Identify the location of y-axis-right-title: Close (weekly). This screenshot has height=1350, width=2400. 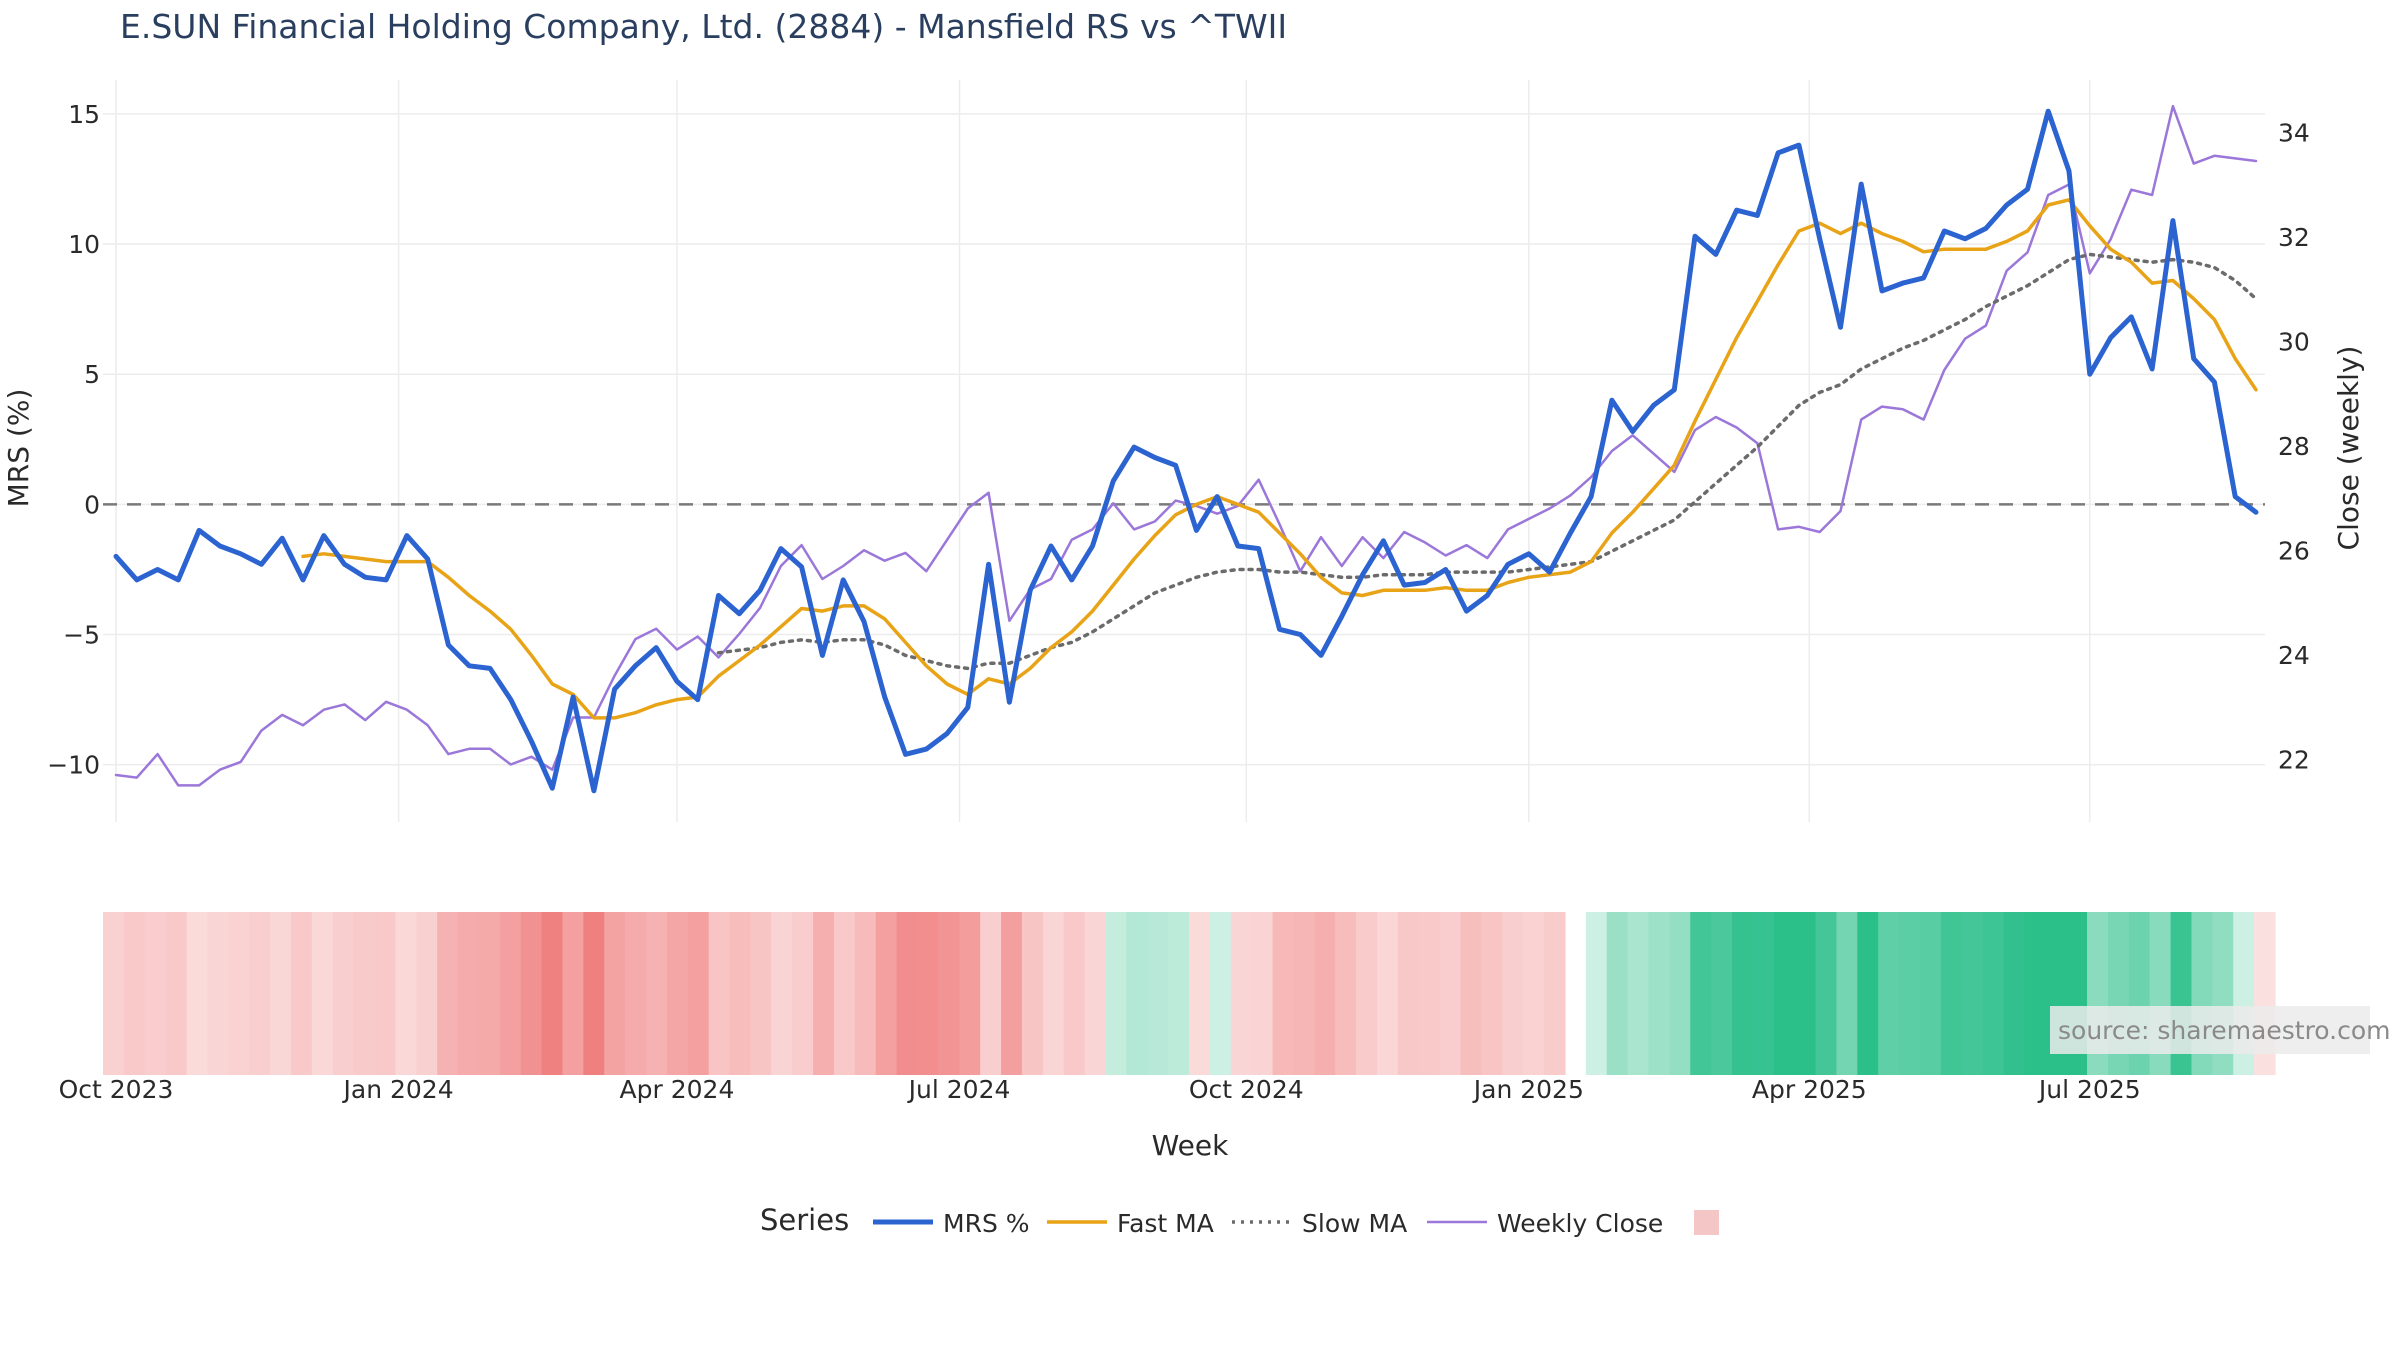
(2348, 448).